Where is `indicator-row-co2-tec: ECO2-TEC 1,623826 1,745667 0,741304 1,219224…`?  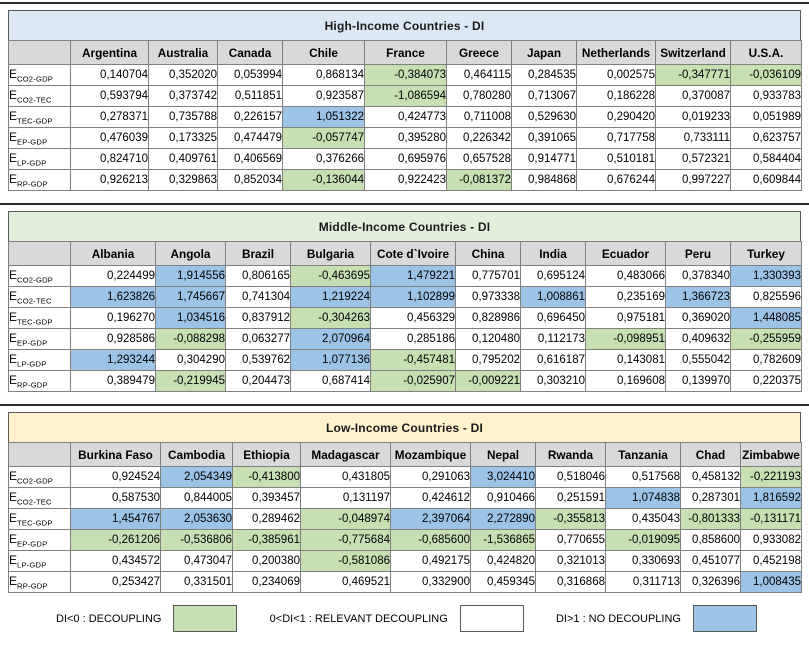
indicator-row-co2-tec: ECO2-TEC 1,623826 1,745667 0,741304 1,219224… is located at coordinates (405, 297).